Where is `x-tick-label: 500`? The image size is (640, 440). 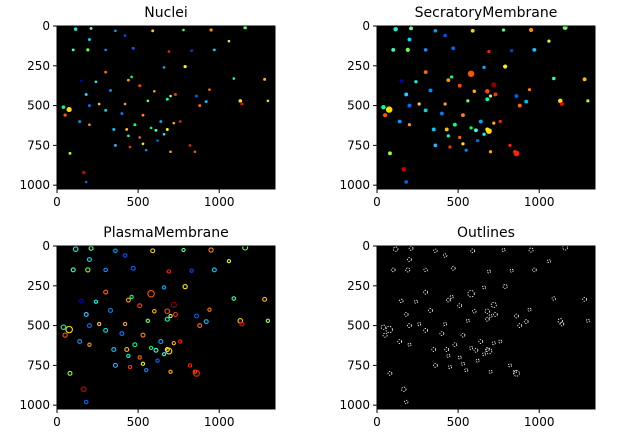
x-tick-label: 500 is located at coordinates (458, 422).